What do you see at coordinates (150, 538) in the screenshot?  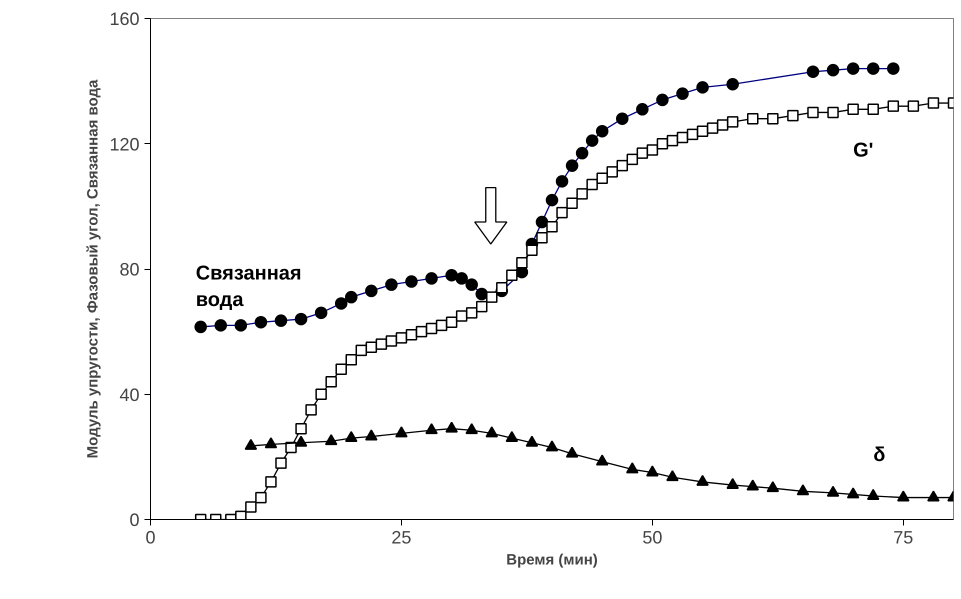 I see `x-tick-label: 0` at bounding box center [150, 538].